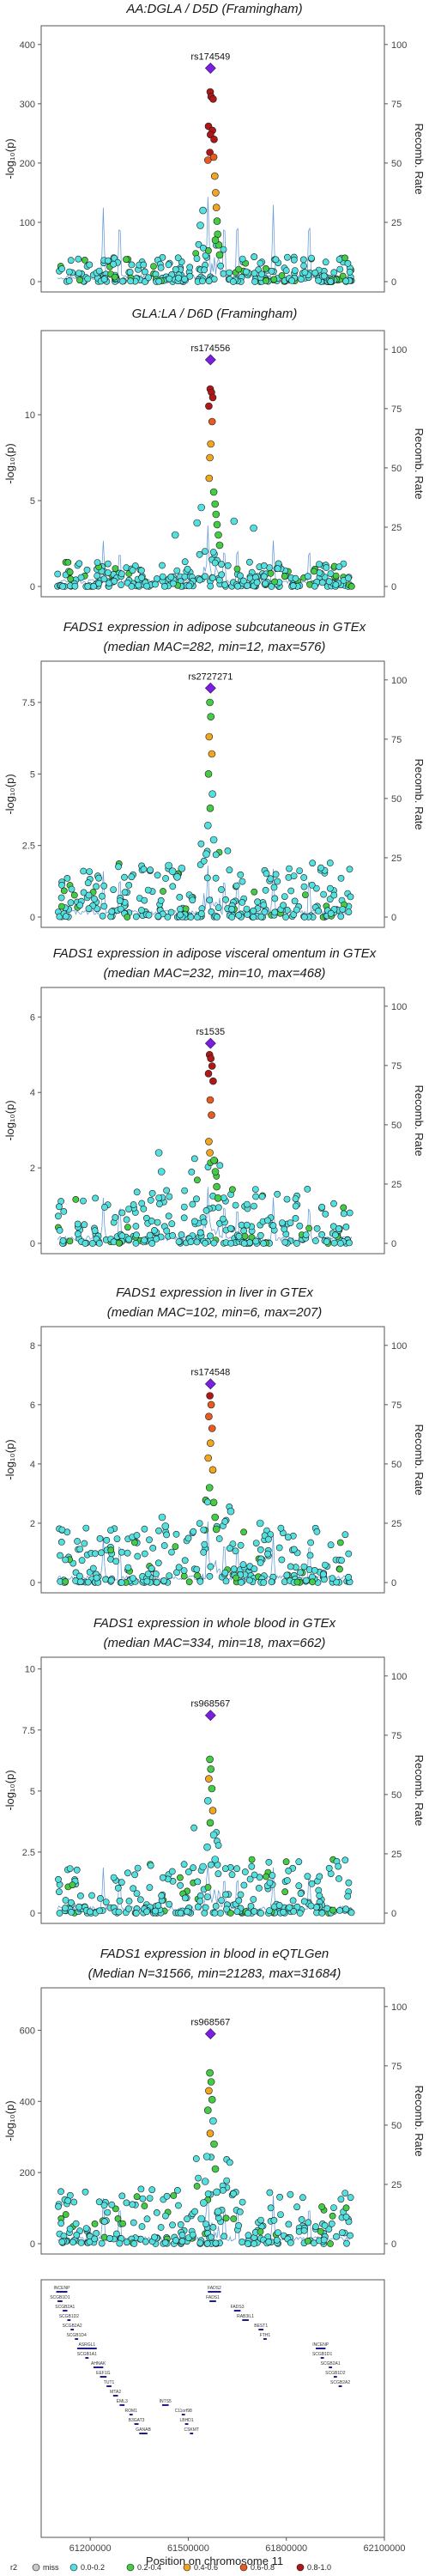 The width and height of the screenshot is (429, 2576). What do you see at coordinates (396, 223) in the screenshot?
I see `recomb-tick-label: 25` at bounding box center [396, 223].